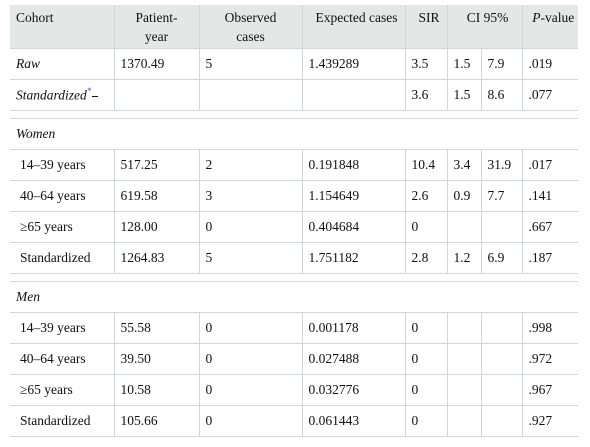 This screenshot has height=447, width=590. I want to click on table-row-men-65-plus: ≥65 years 10.58 0 0.032776 0 .967, so click(294, 390).